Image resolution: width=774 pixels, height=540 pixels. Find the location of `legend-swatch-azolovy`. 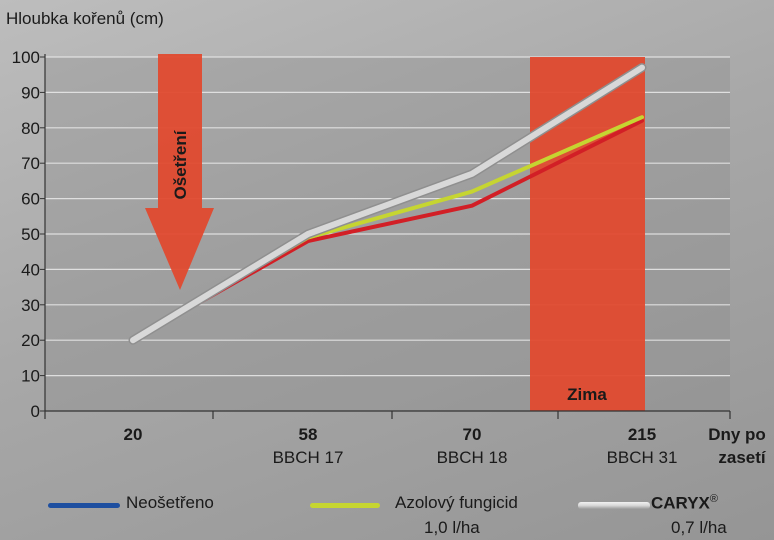

legend-swatch-azolovy is located at coordinates (345, 505).